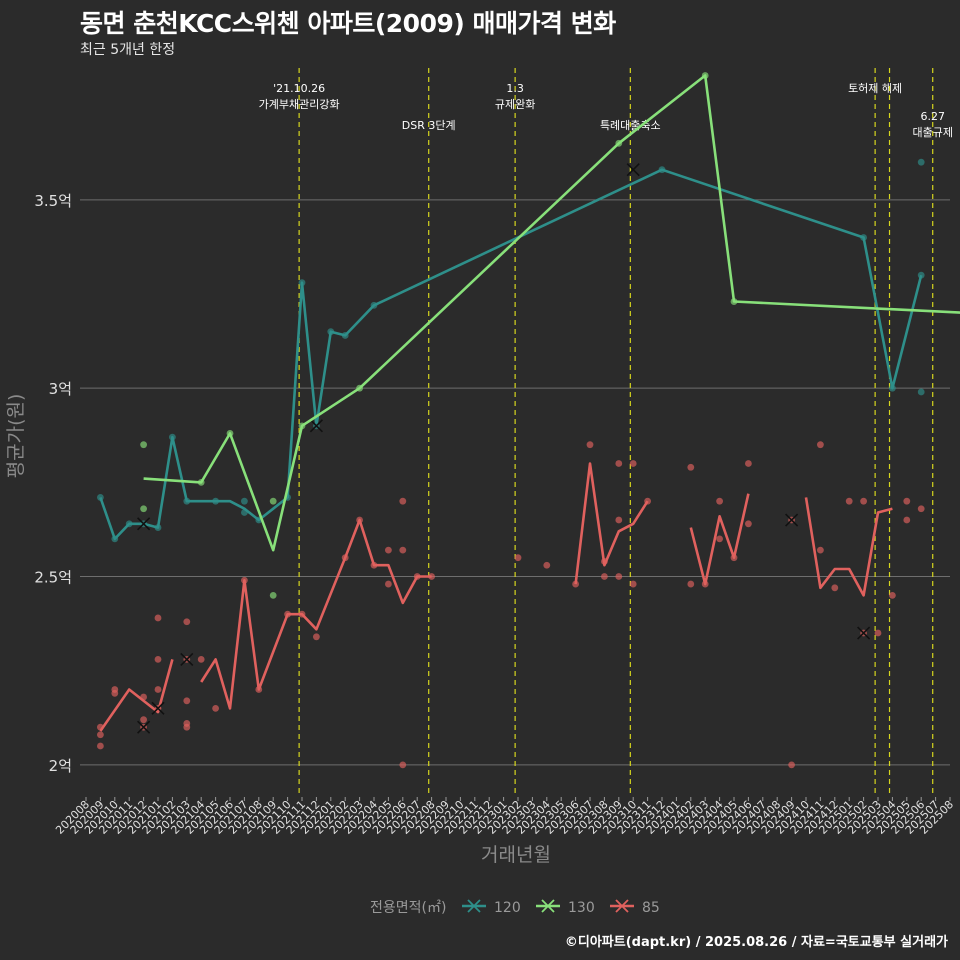 The width and height of the screenshot is (960, 960). What do you see at coordinates (507, 908) in the screenshot?
I see `legend-label: 120` at bounding box center [507, 908].